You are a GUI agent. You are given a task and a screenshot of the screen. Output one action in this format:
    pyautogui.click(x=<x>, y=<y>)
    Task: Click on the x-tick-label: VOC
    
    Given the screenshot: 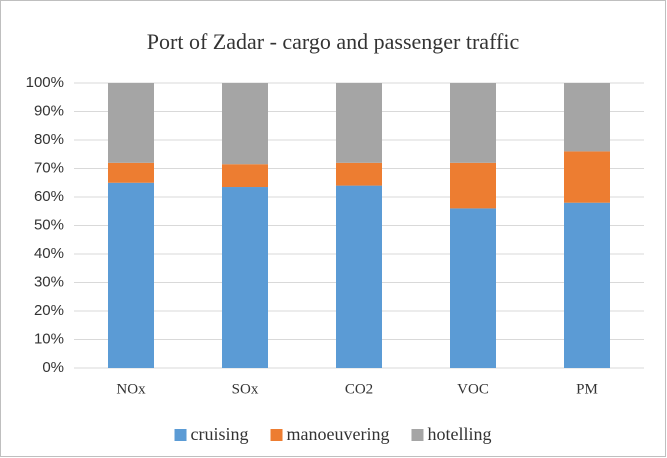 What is the action you would take?
    pyautogui.click(x=473, y=389)
    